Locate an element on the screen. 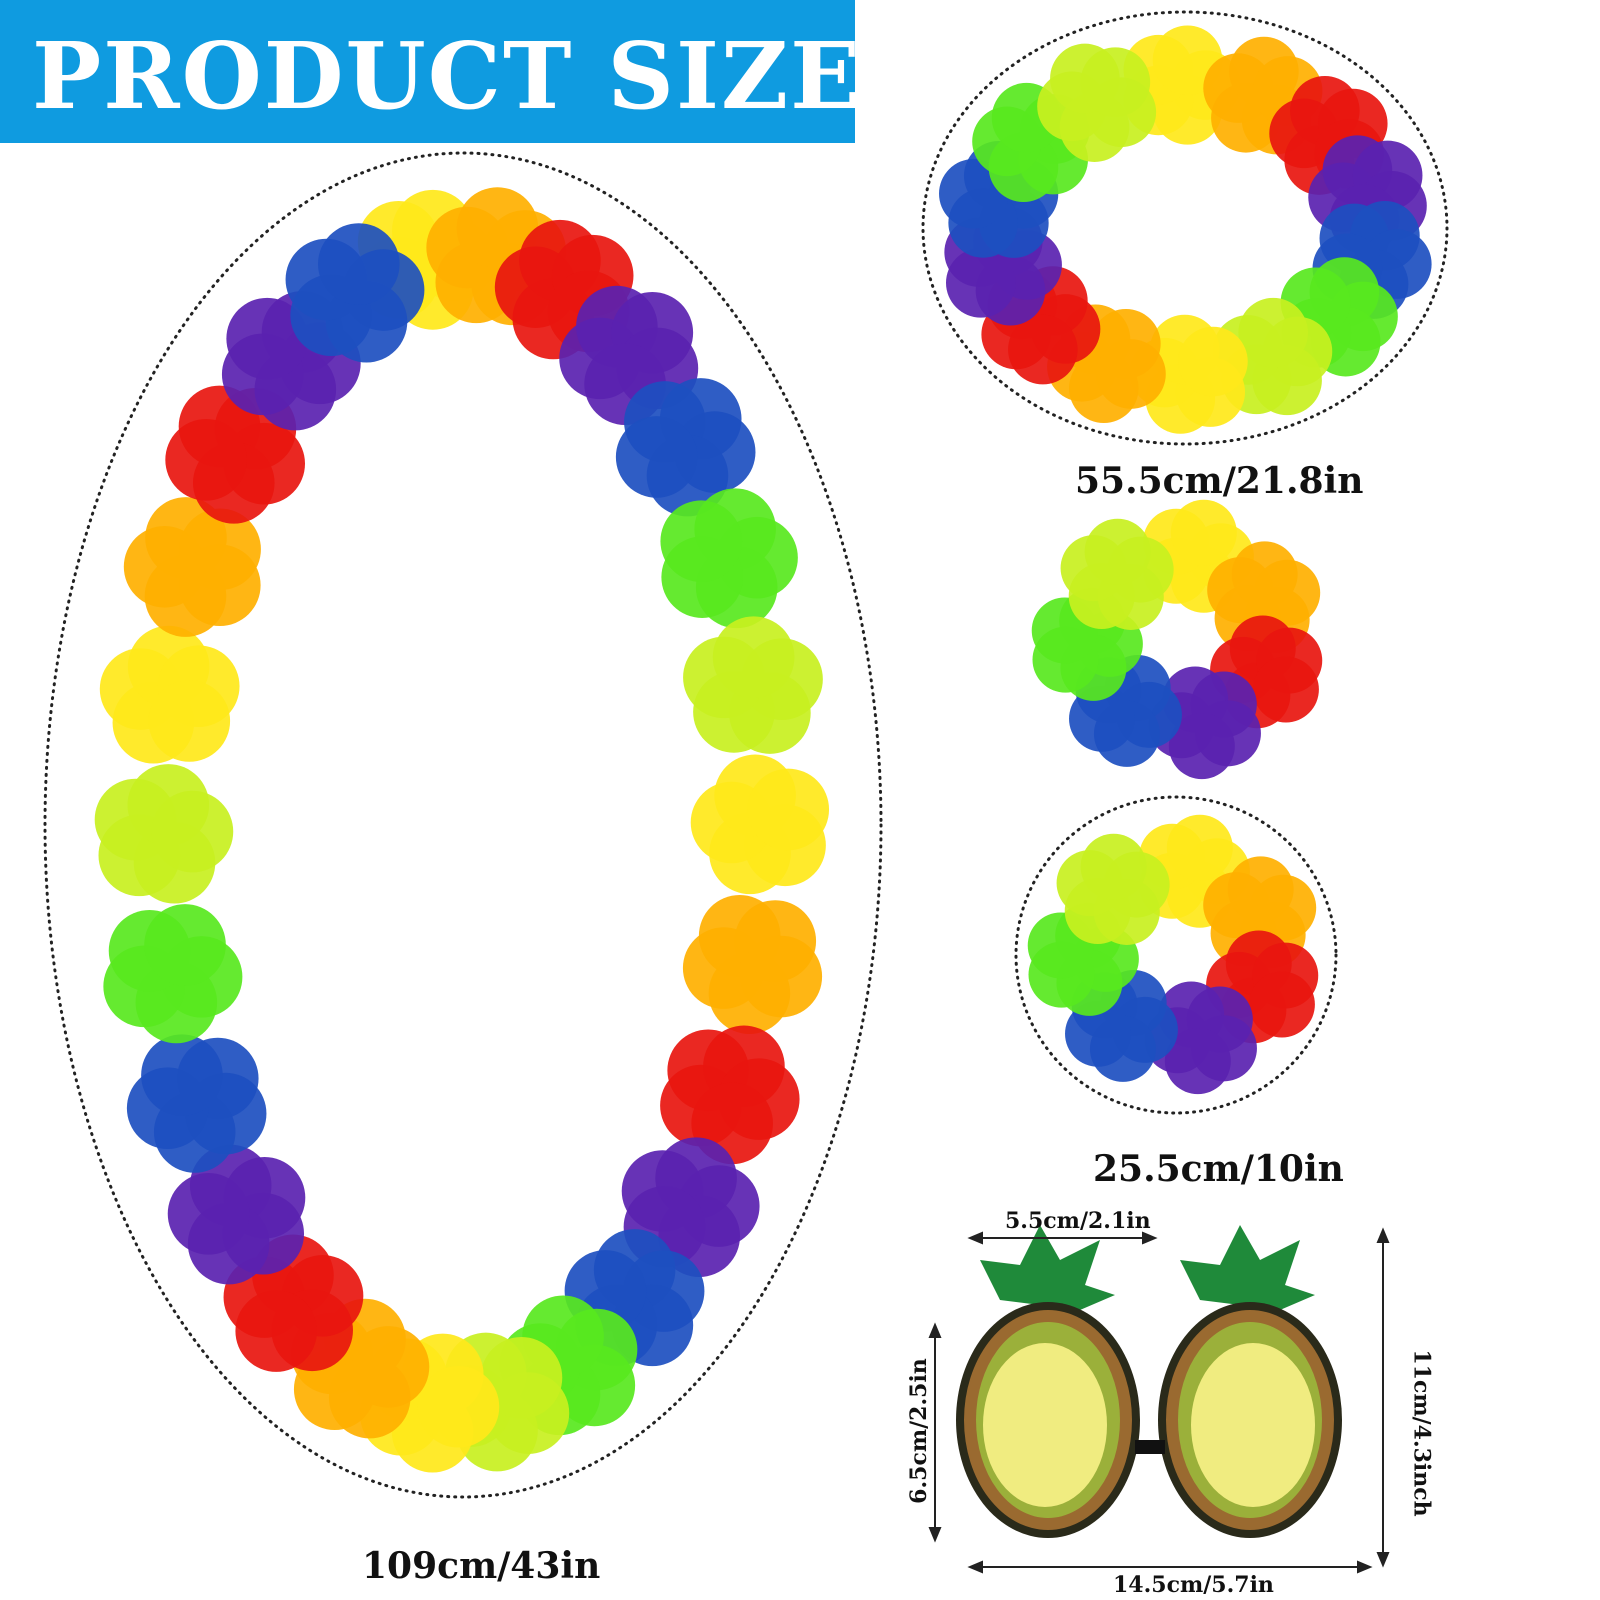  headband-dotted-outline is located at coordinates (1185, 228).